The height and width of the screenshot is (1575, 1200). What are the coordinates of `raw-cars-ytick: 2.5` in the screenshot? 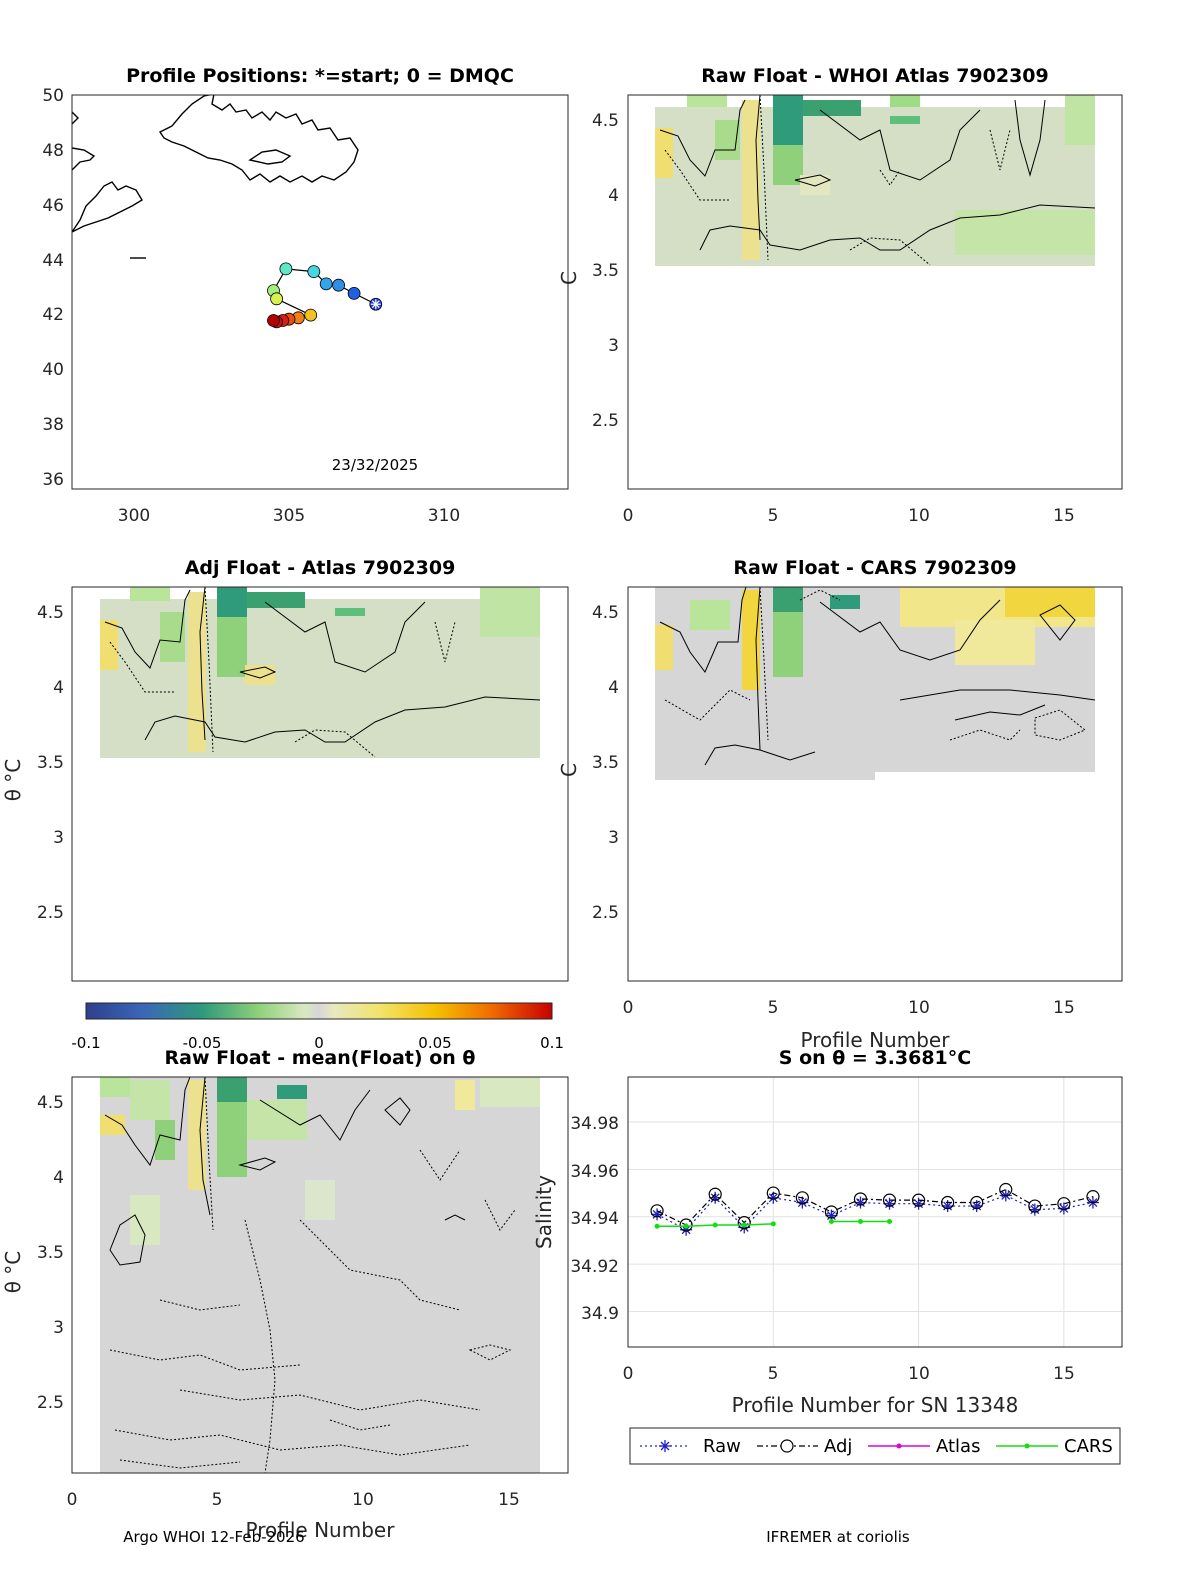 It's located at (605, 913).